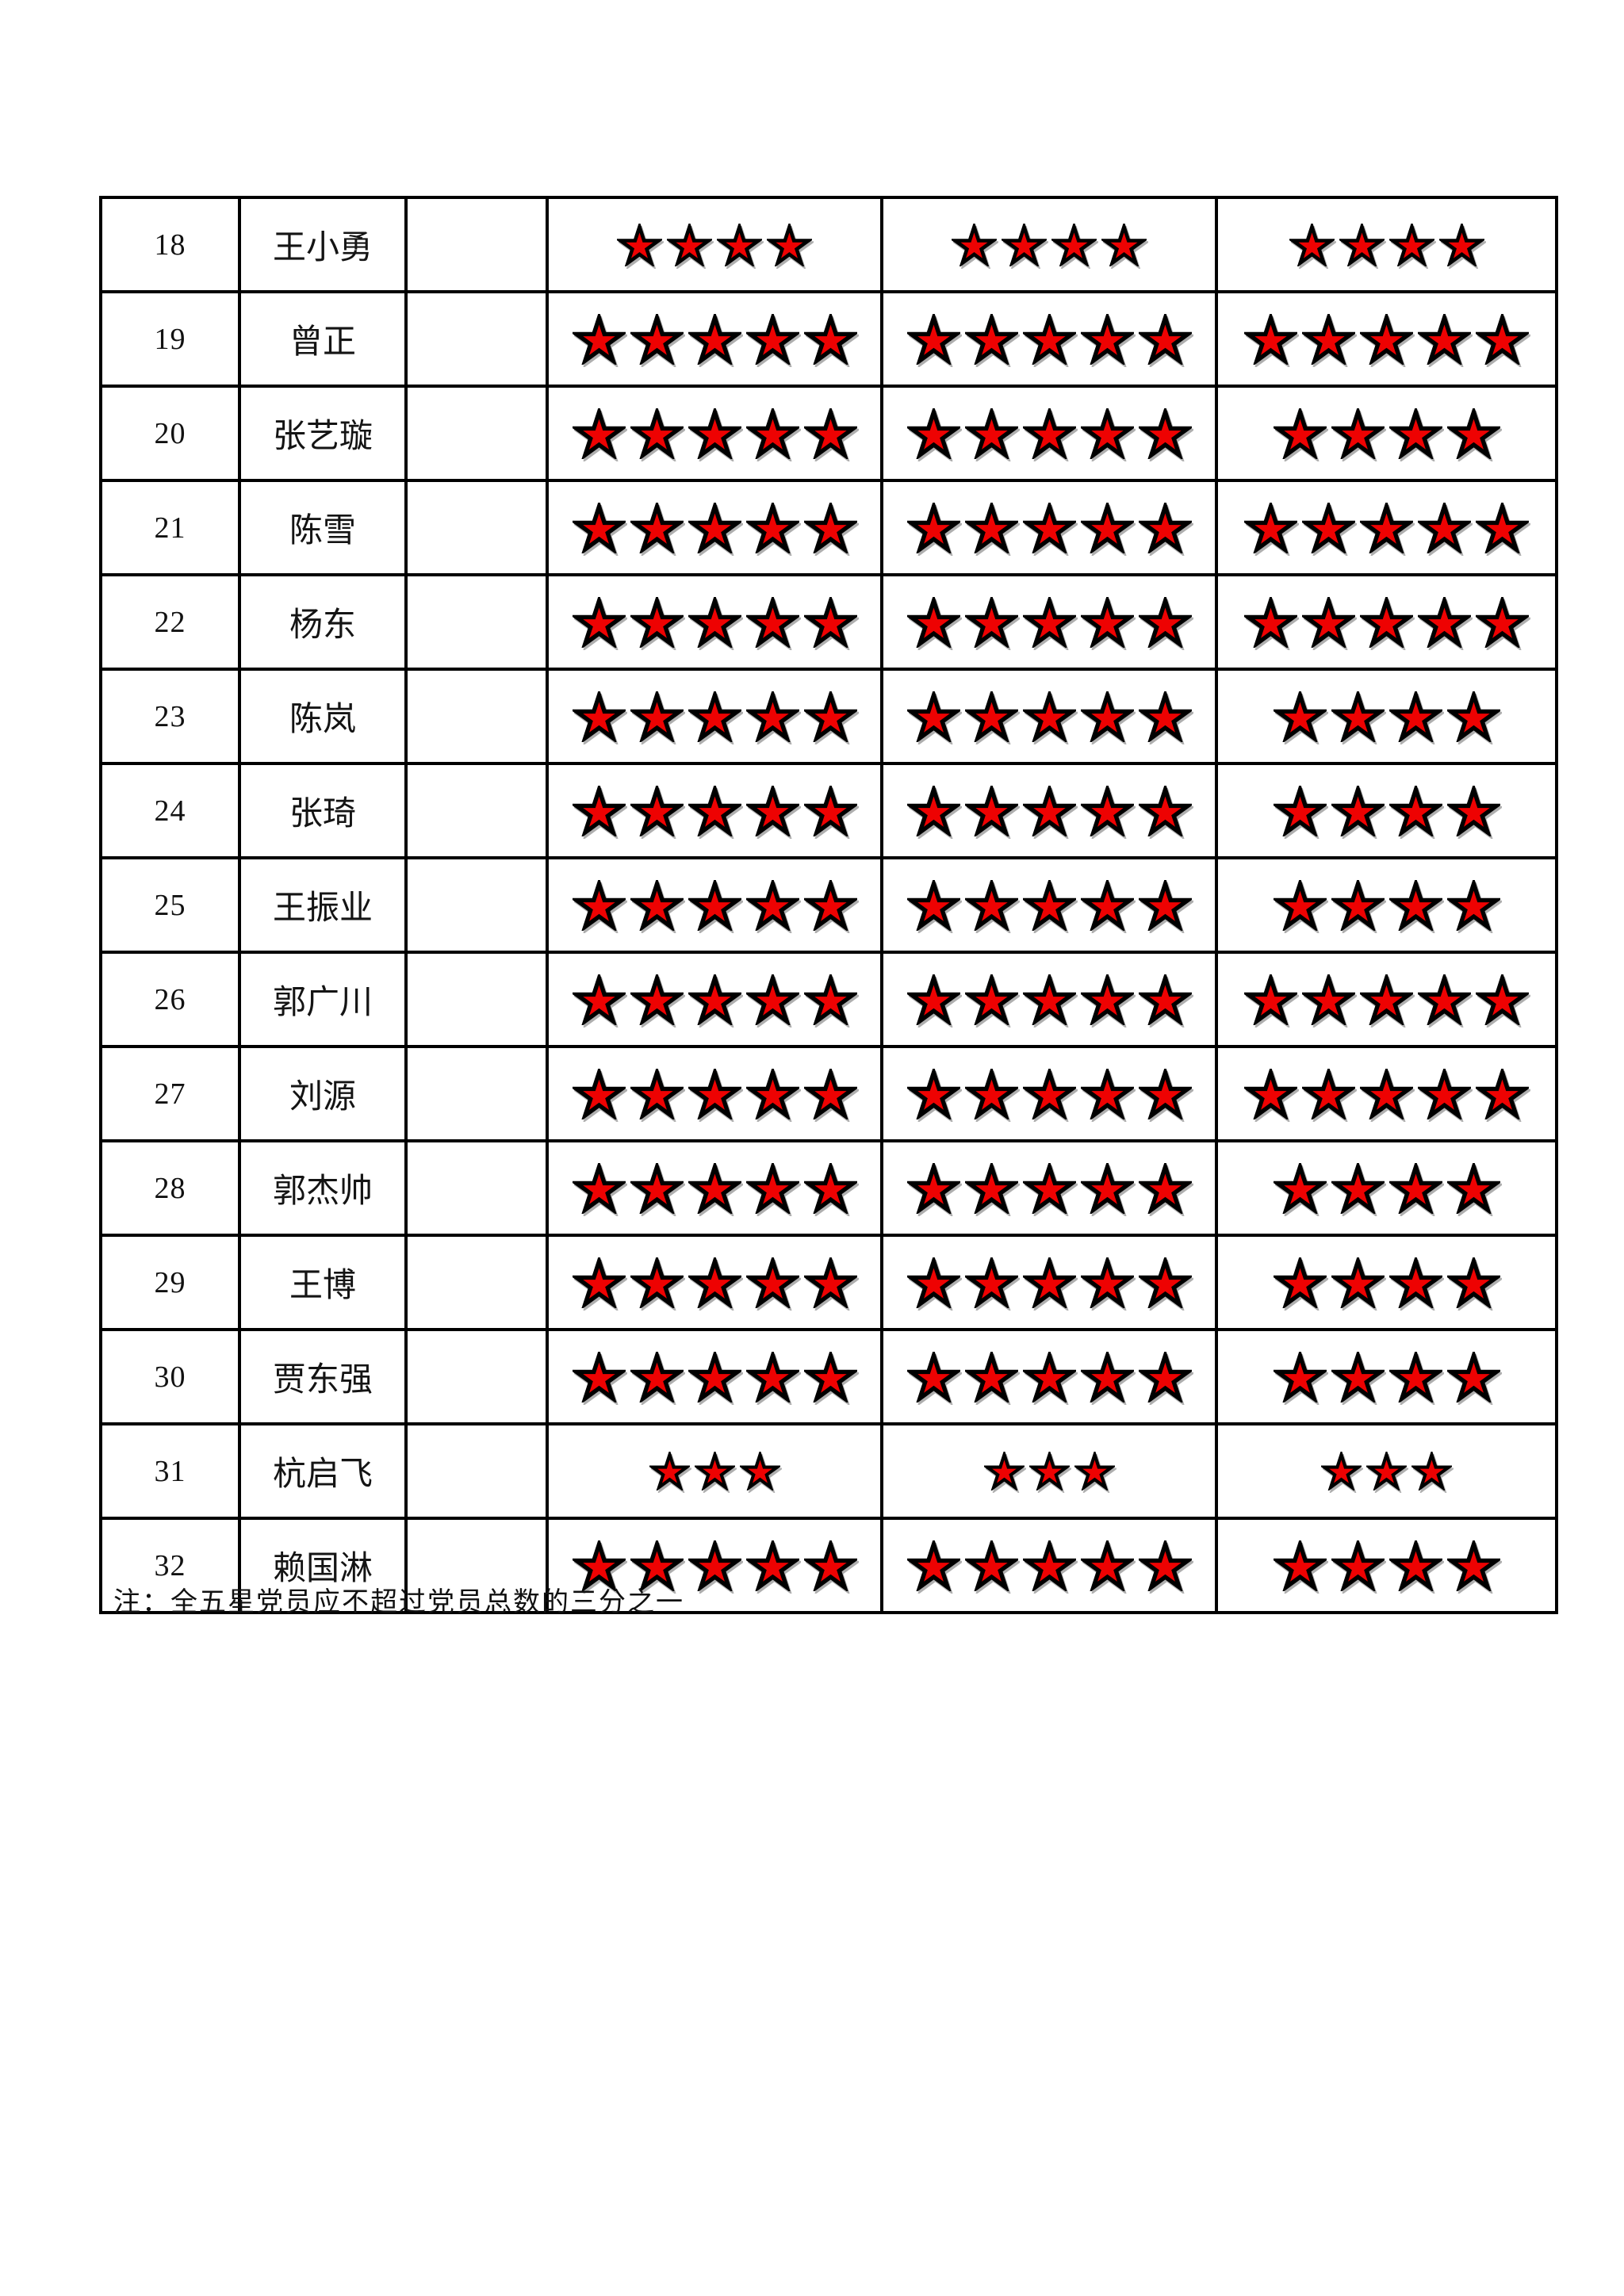 This screenshot has height=2296, width=1624. What do you see at coordinates (323, 1093) in the screenshot?
I see `member-name-cell: 刘源` at bounding box center [323, 1093].